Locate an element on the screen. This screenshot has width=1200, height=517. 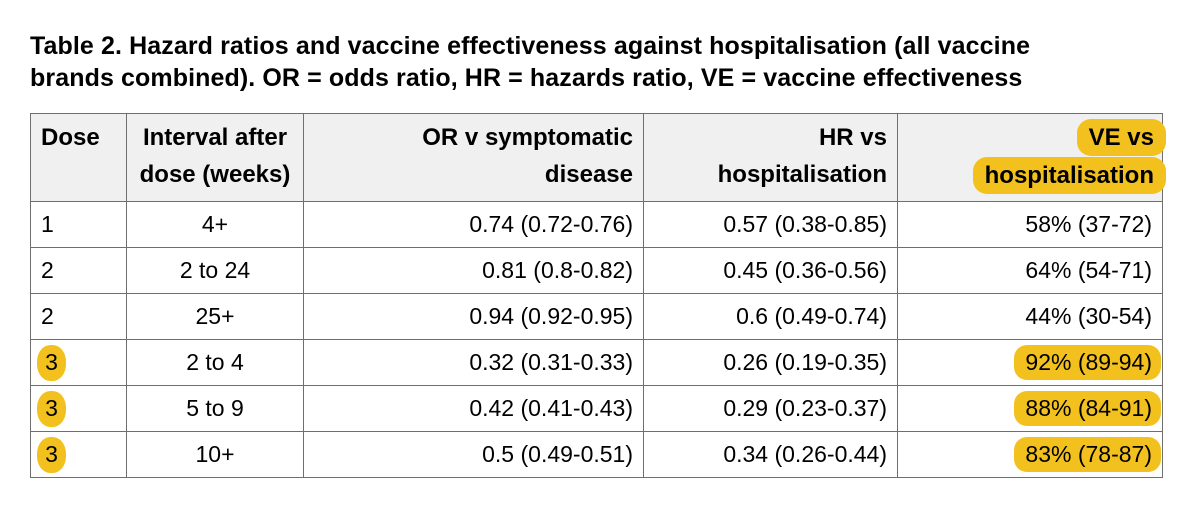
cell-or: 0.94 (0.92-0.95) is located at coordinates (473, 316).